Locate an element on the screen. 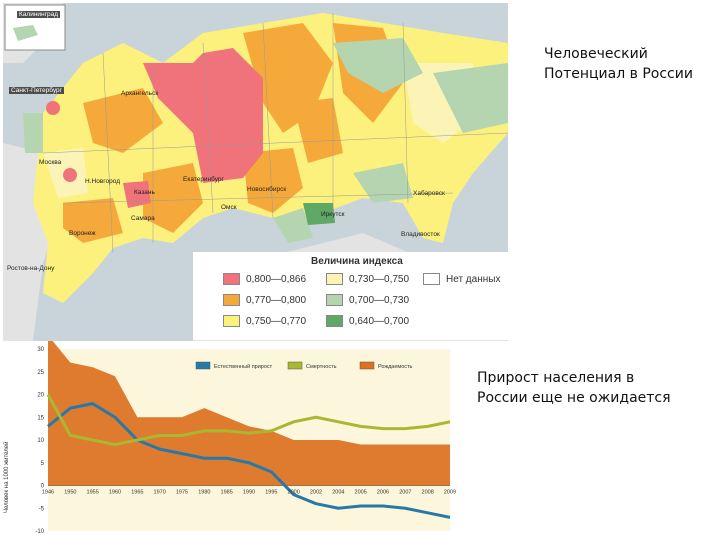 The width and height of the screenshot is (720, 545). x-tick-label: 2004 is located at coordinates (338, 493).